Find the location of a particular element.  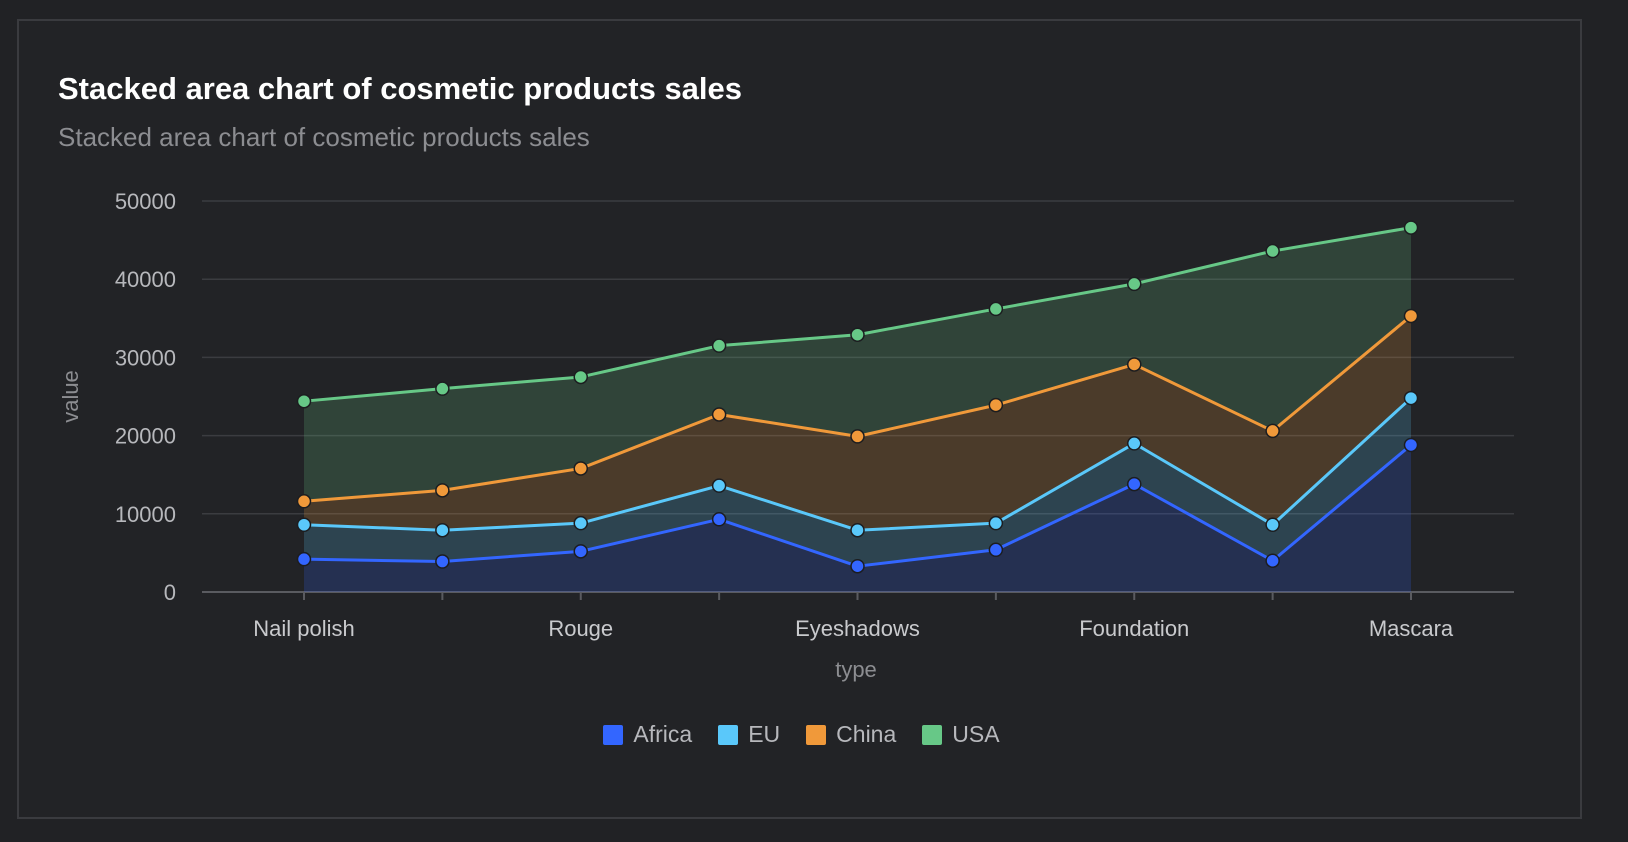

y-tick-label: 50000 is located at coordinates (145, 201).